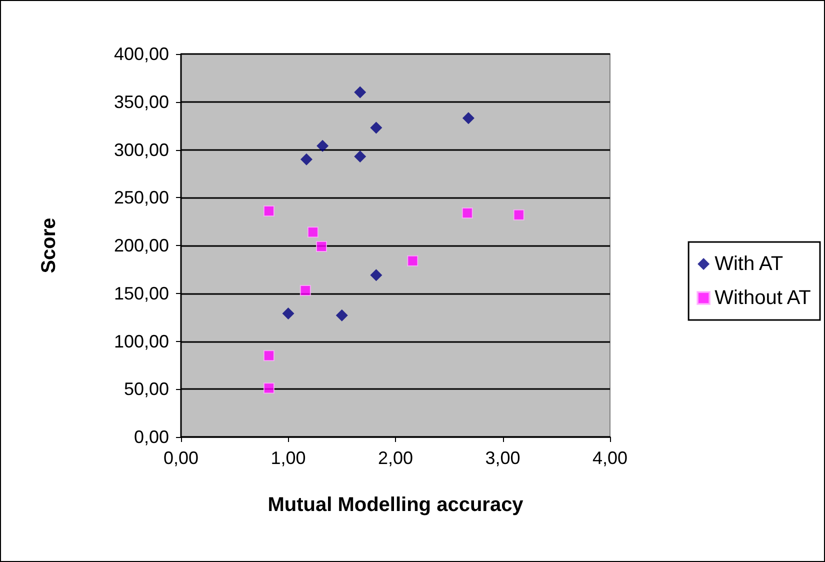  Describe the element at coordinates (151, 437) in the screenshot. I see `y-tick-label: 0,00` at that location.